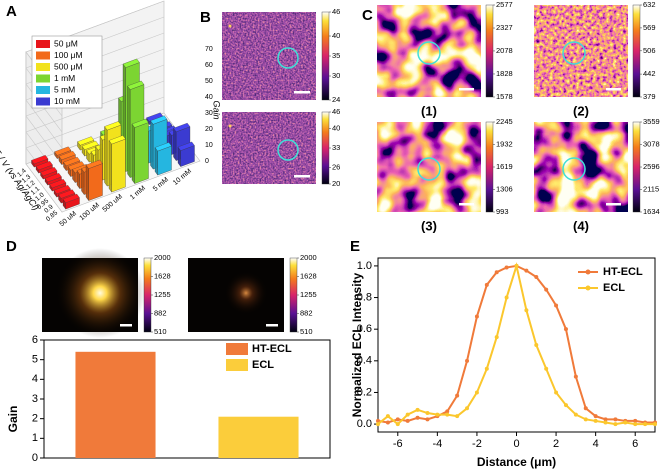 Image resolution: width=662 pixels, height=472 pixels. What do you see at coordinates (581, 110) in the screenshot?
I see `image-caption: (2)` at bounding box center [581, 110].